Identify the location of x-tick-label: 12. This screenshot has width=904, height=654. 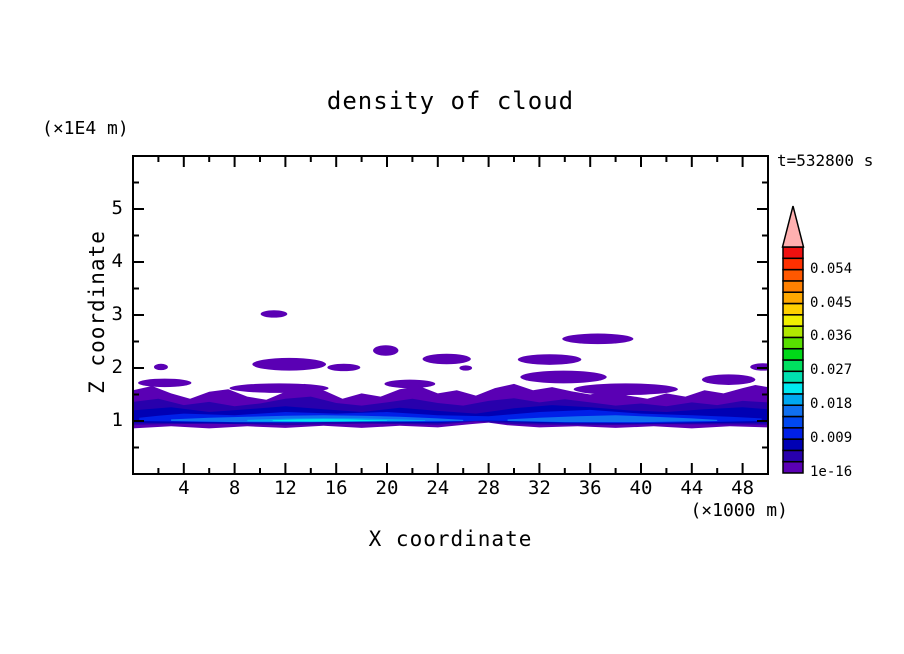
(285, 488).